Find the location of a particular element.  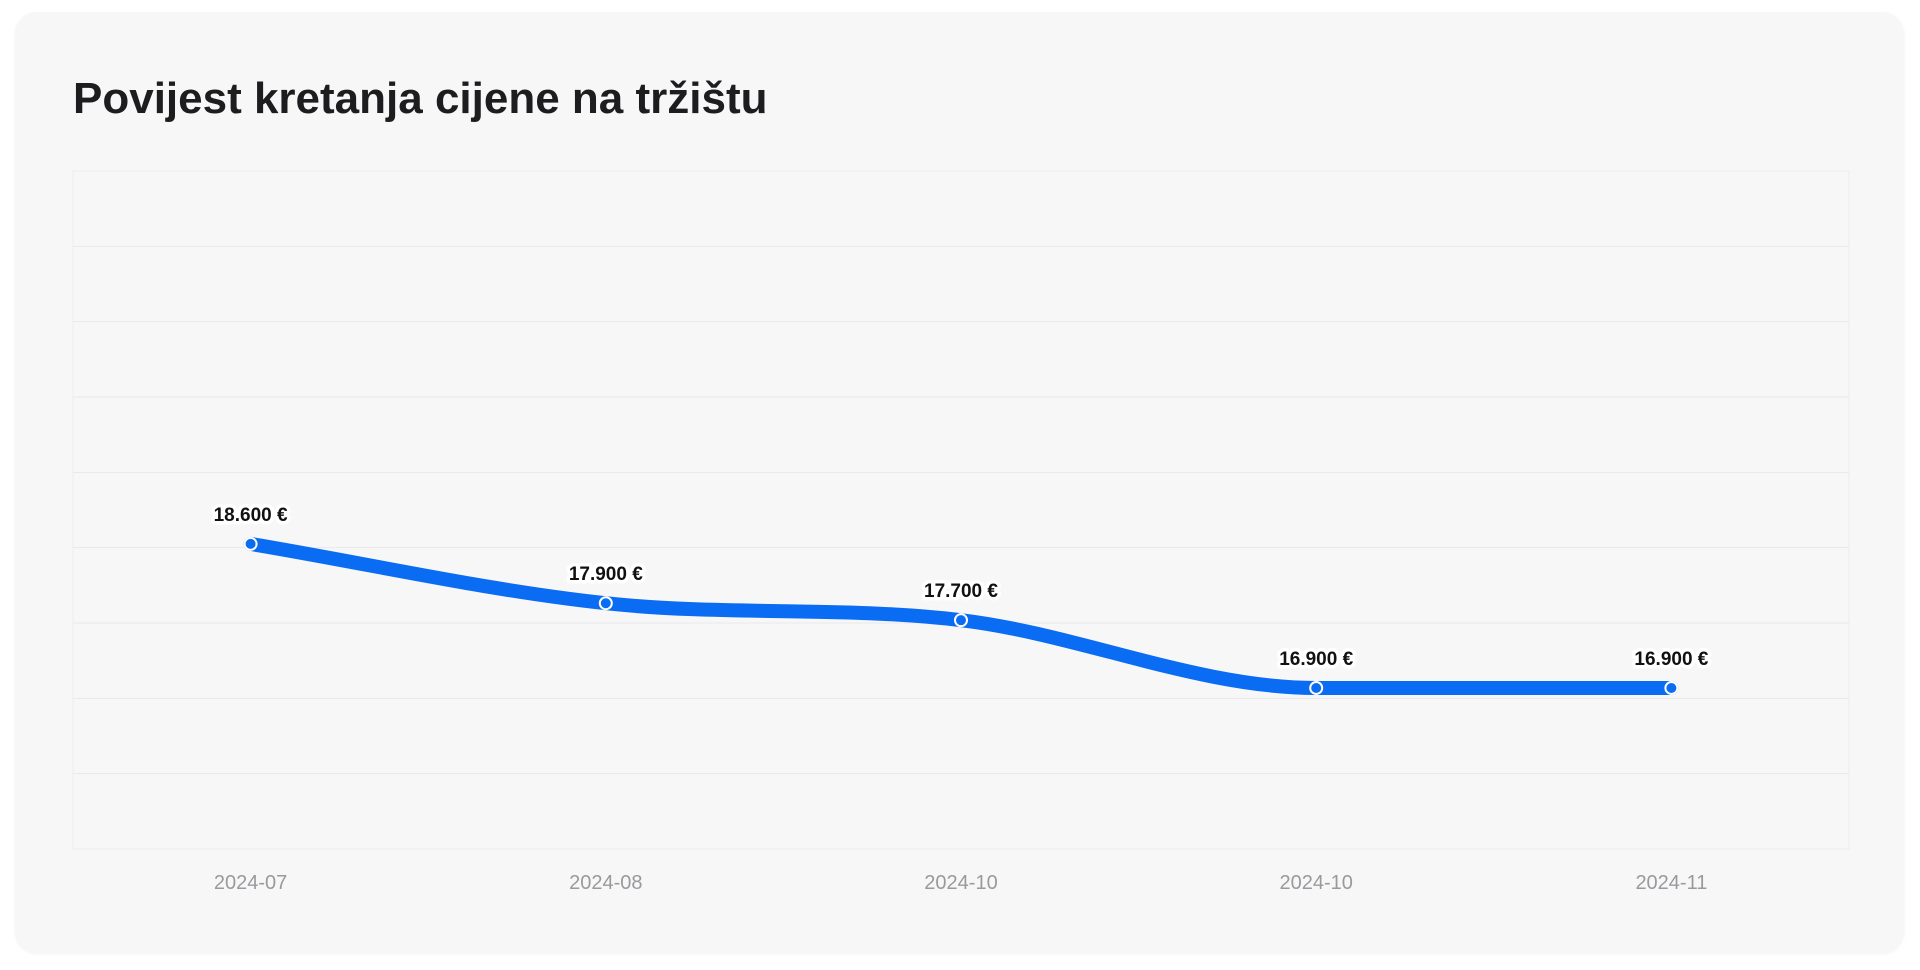

x-tick-label: 2024-08 is located at coordinates (605, 883).